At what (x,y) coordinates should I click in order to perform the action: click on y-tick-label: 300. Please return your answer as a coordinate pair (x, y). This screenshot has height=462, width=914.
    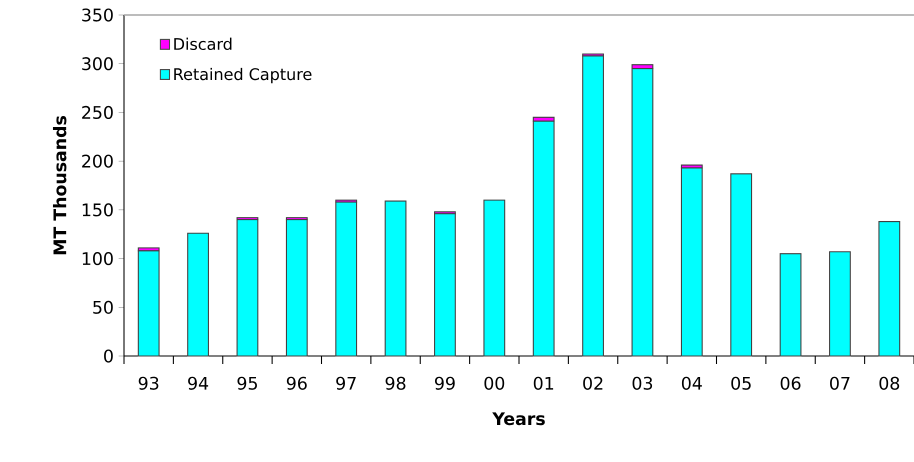
    Looking at the image, I should click on (97, 63).